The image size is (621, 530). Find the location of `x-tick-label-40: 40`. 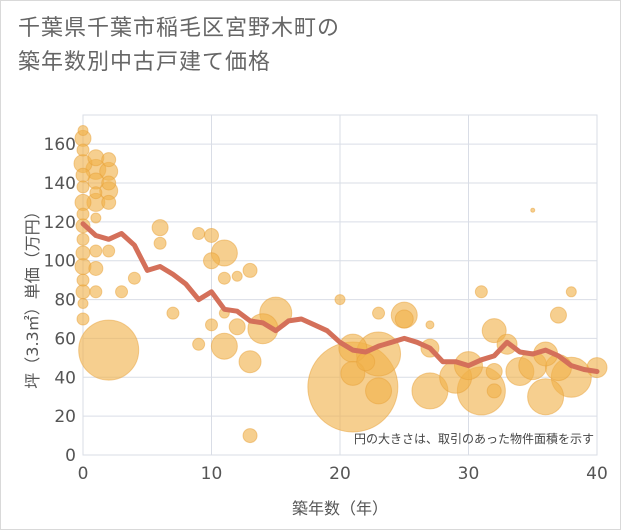

x-tick-label-40: 40 is located at coordinates (597, 474).